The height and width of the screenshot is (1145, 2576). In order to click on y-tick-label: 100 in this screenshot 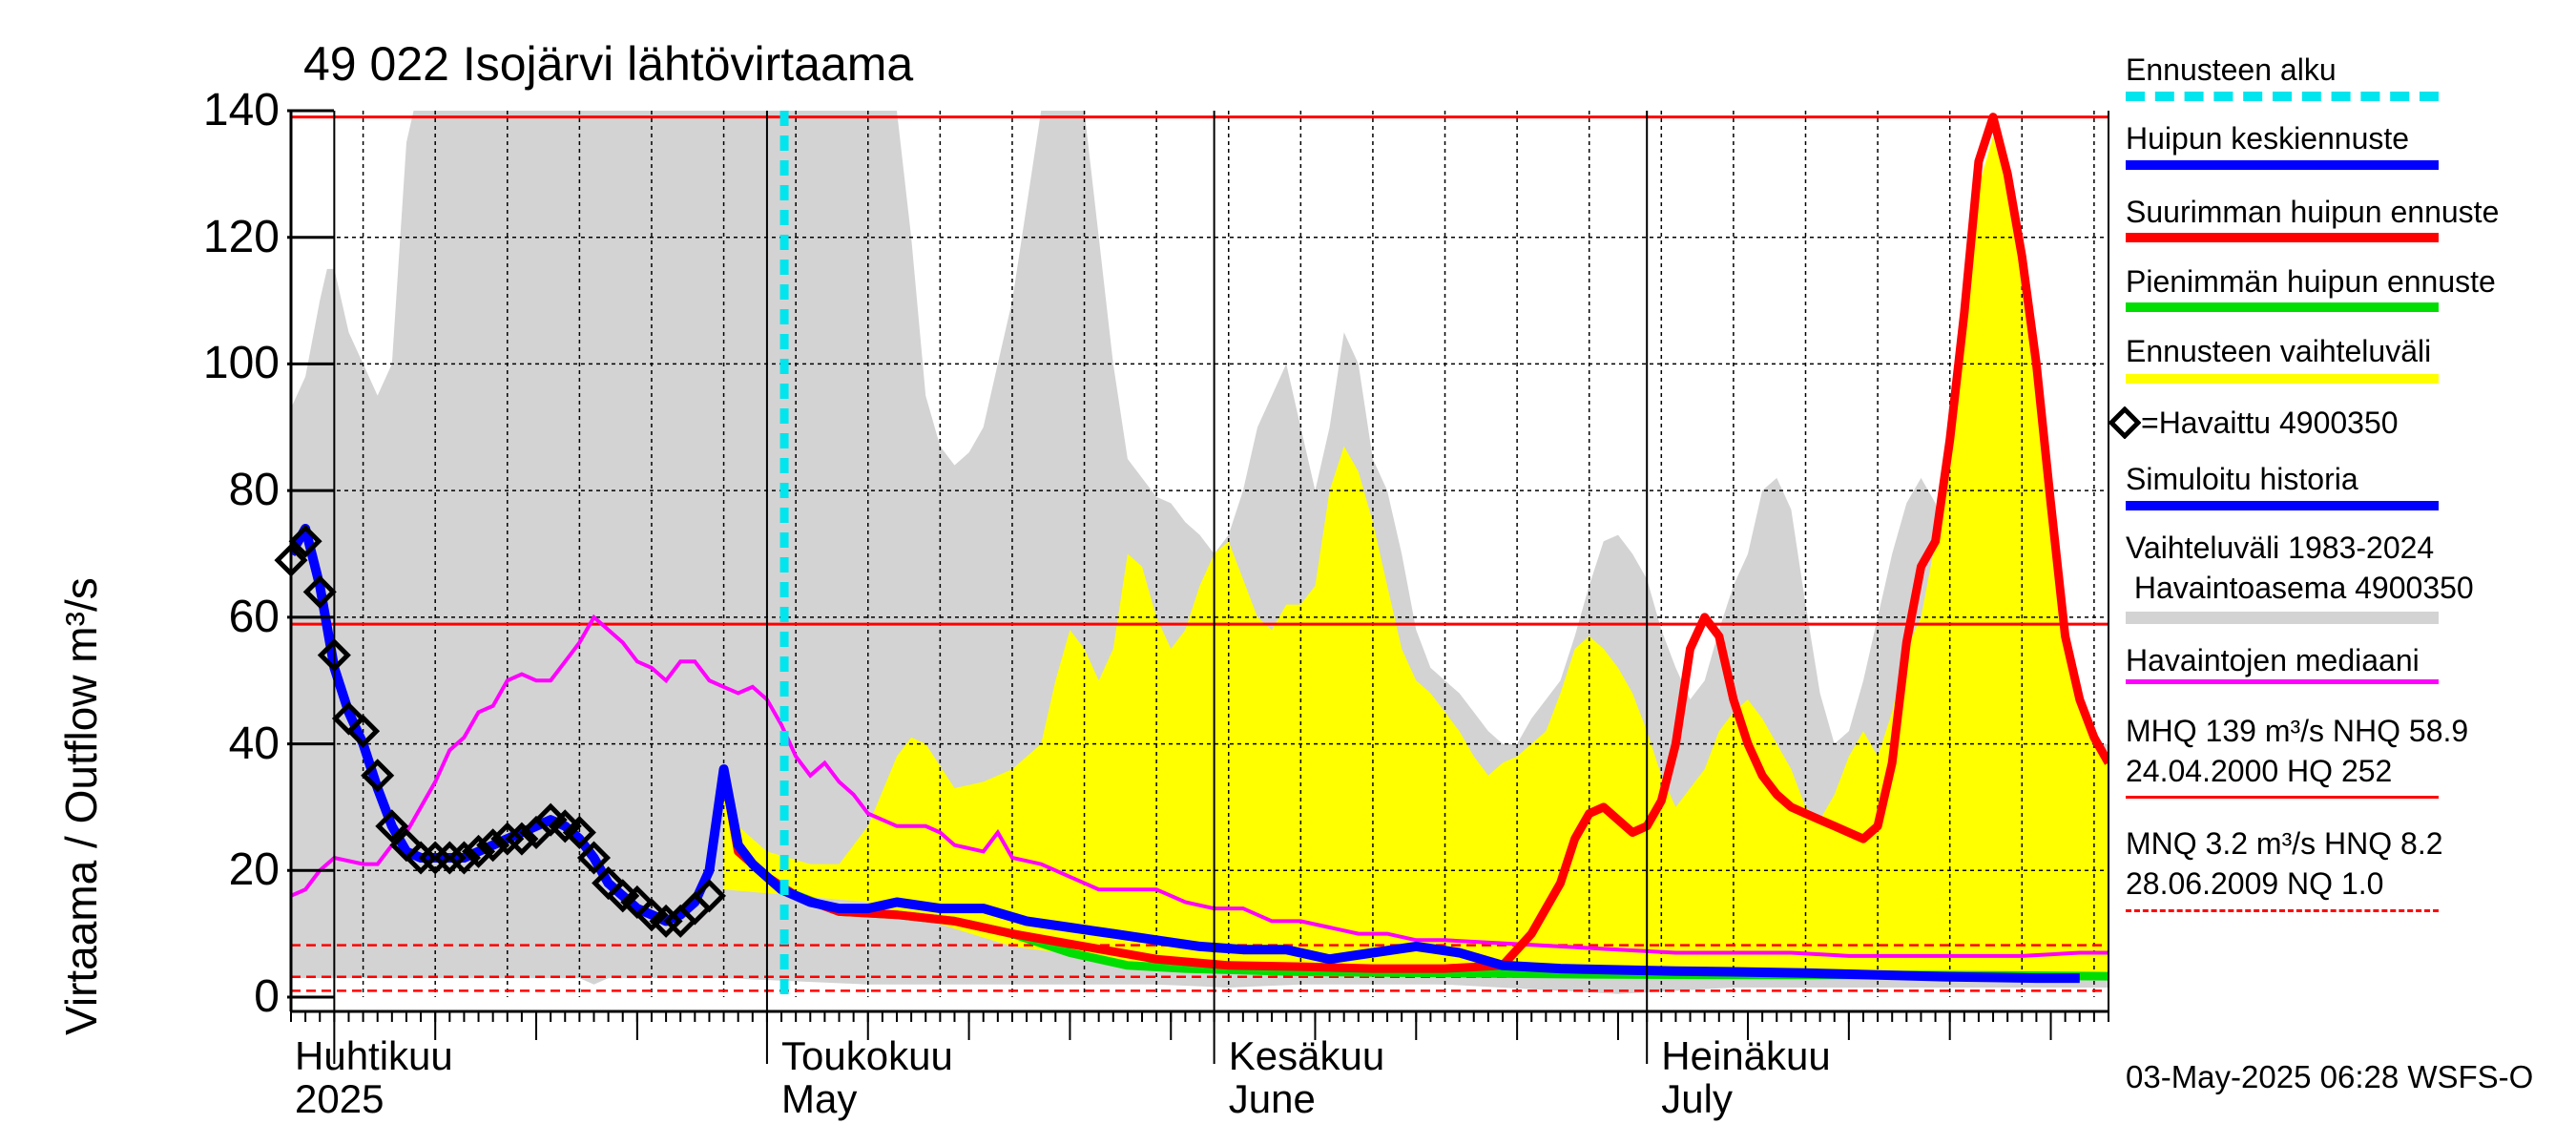, I will do `click(241, 364)`.